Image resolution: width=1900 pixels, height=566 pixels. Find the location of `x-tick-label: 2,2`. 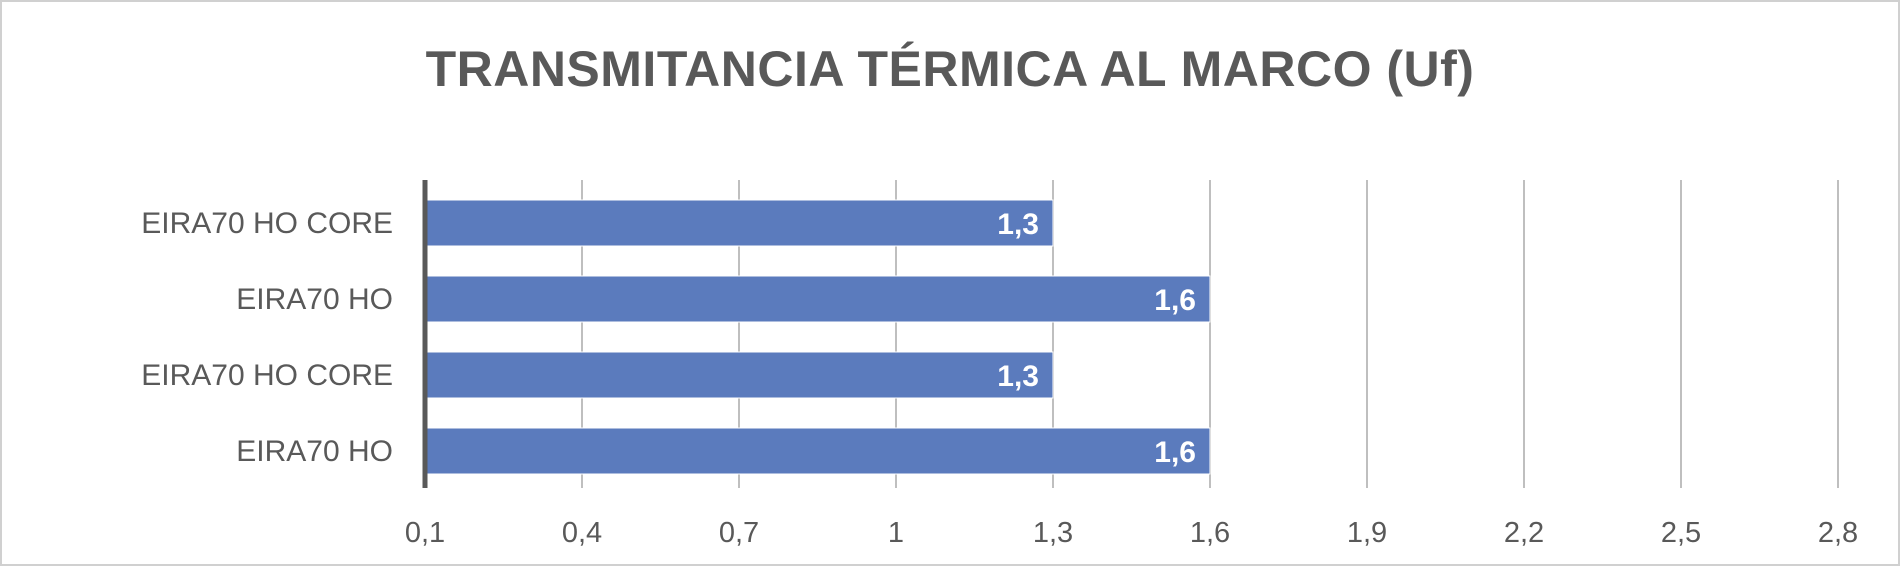

x-tick-label: 2,2 is located at coordinates (1524, 533).